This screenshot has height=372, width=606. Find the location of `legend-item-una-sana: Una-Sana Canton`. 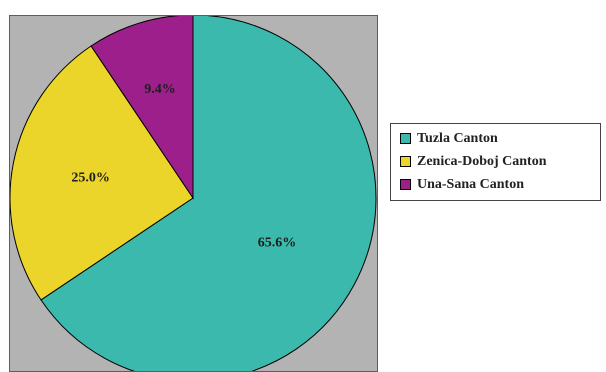

legend-item-una-sana: Una-Sana Canton is located at coordinates (500, 184).